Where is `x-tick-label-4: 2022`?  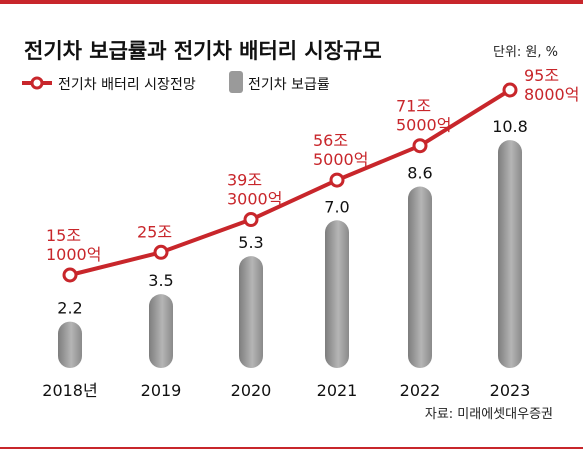
x-tick-label-4: 2022 is located at coordinates (420, 390).